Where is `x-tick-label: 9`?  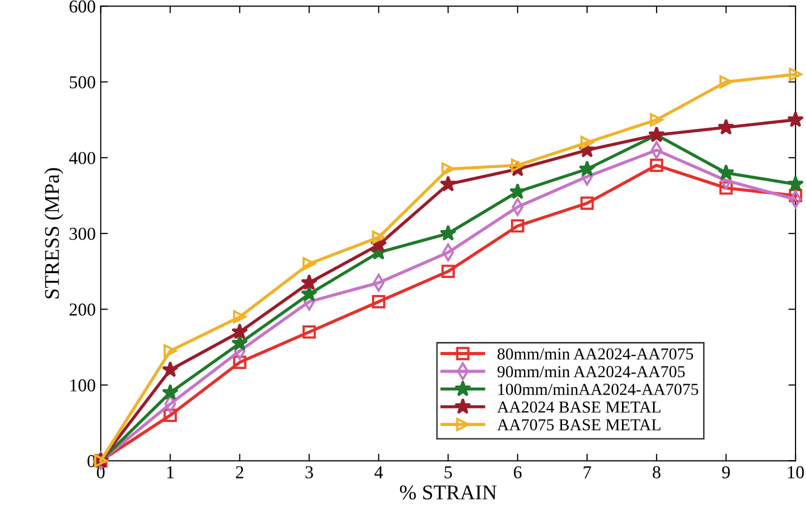 x-tick-label: 9 is located at coordinates (726, 472).